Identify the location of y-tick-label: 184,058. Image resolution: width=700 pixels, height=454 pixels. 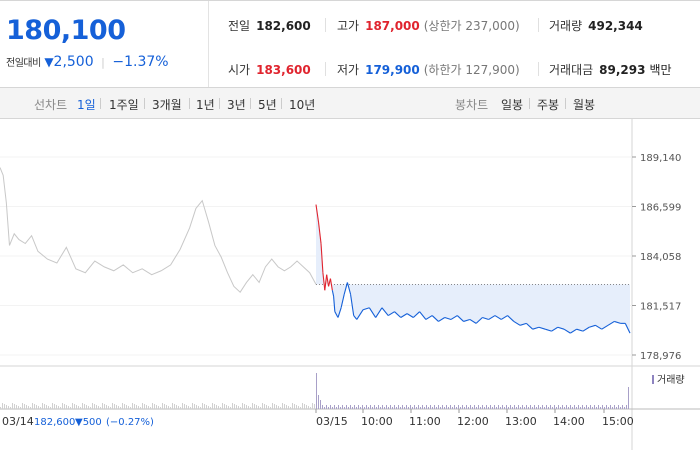
(660, 257).